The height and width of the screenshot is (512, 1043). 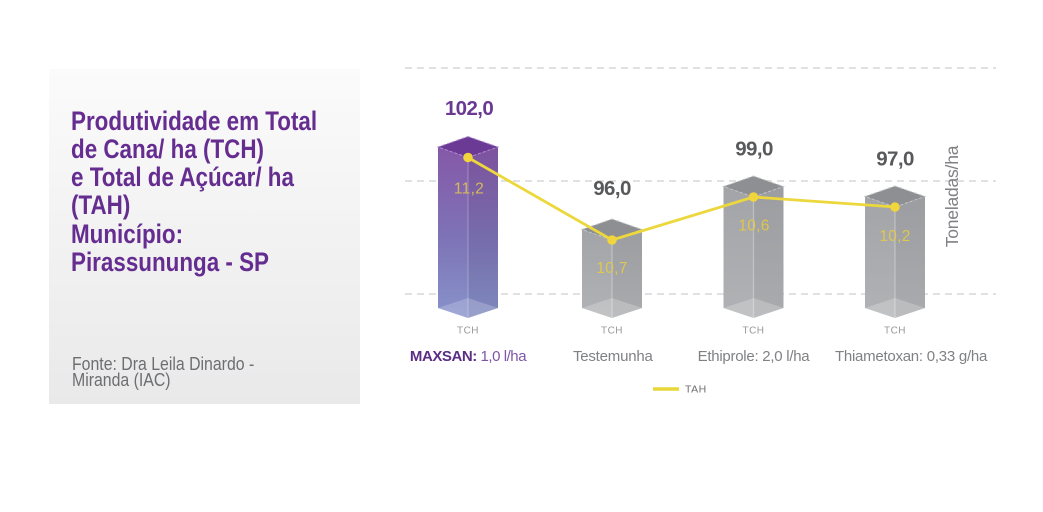 What do you see at coordinates (895, 159) in the screenshot?
I see `svg-text: 97,0` at bounding box center [895, 159].